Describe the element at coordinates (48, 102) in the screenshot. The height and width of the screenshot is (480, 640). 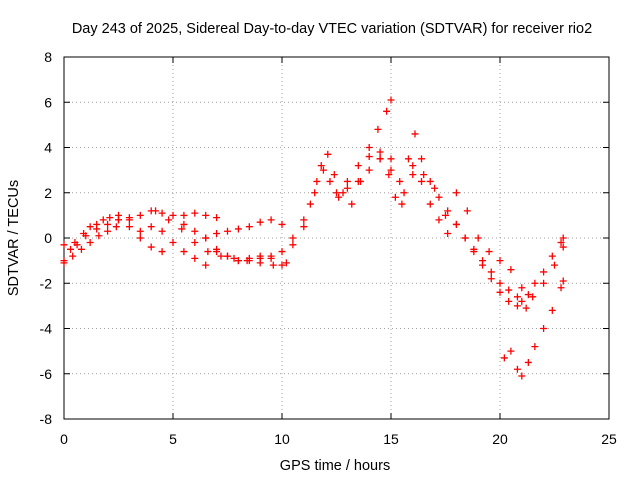
I see `y-tick-label: 6` at that location.